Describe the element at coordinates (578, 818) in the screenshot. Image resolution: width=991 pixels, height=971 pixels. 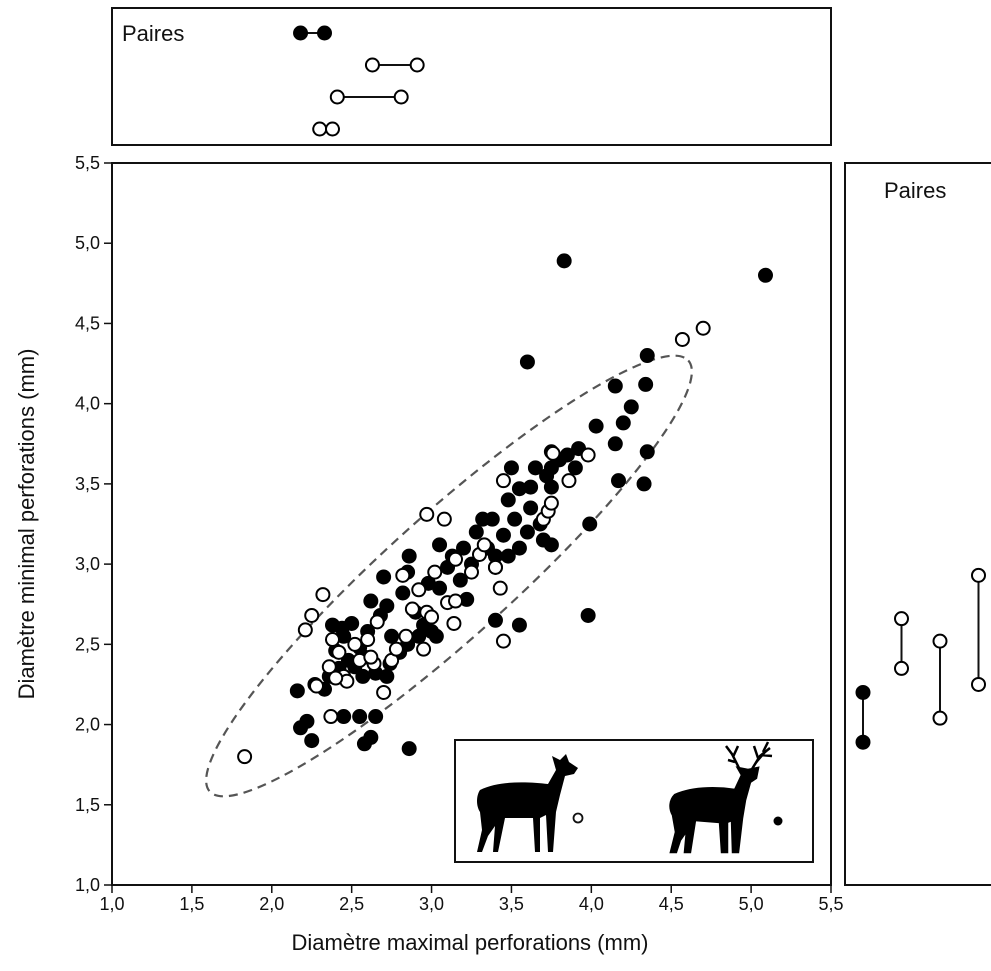
I see `legend-open-marker` at that location.